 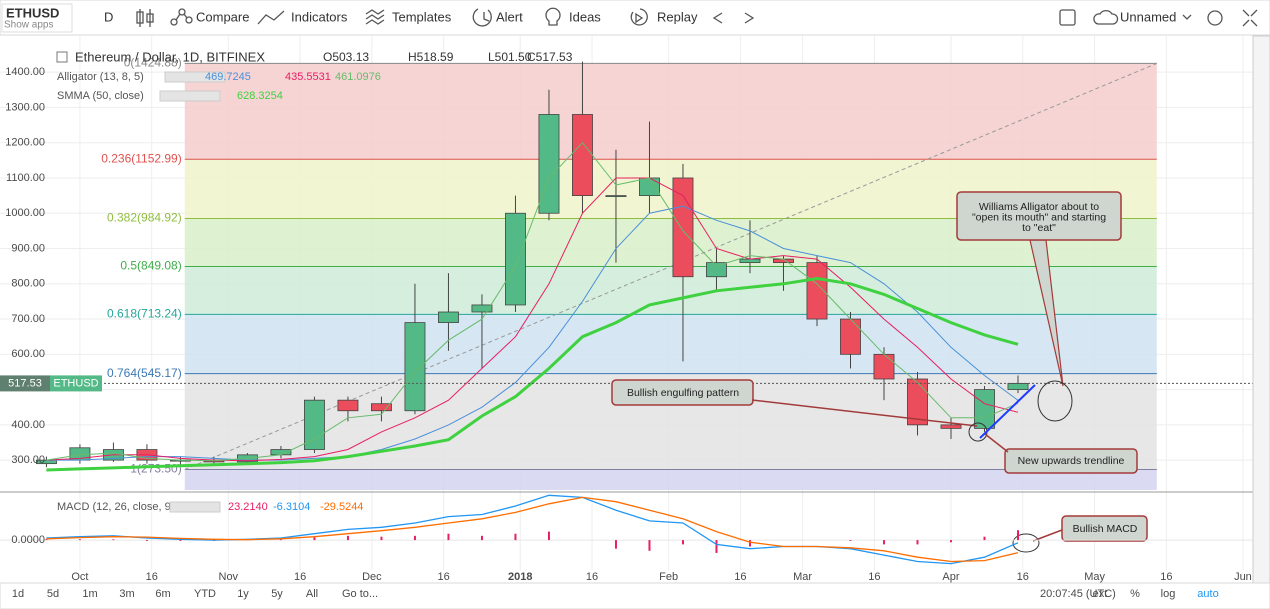 I want to click on cloud-icon, so click(x=1106, y=17).